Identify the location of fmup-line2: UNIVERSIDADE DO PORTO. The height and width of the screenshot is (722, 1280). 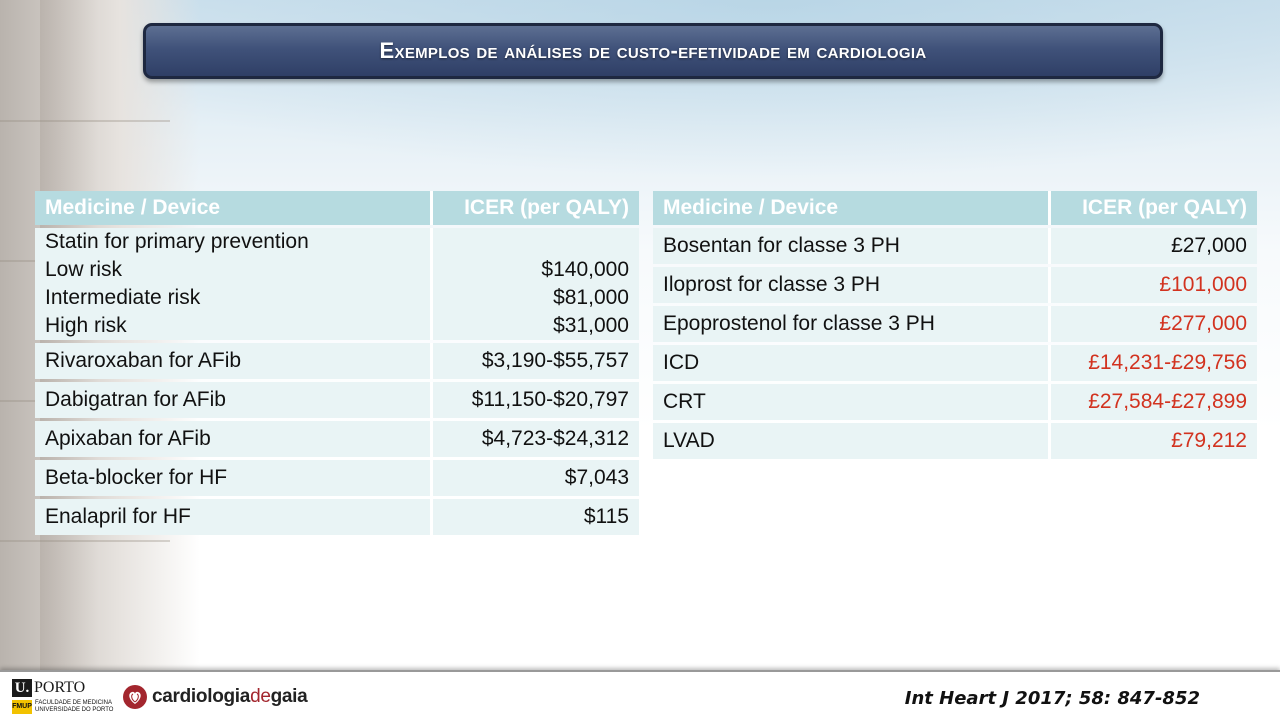
(74, 710).